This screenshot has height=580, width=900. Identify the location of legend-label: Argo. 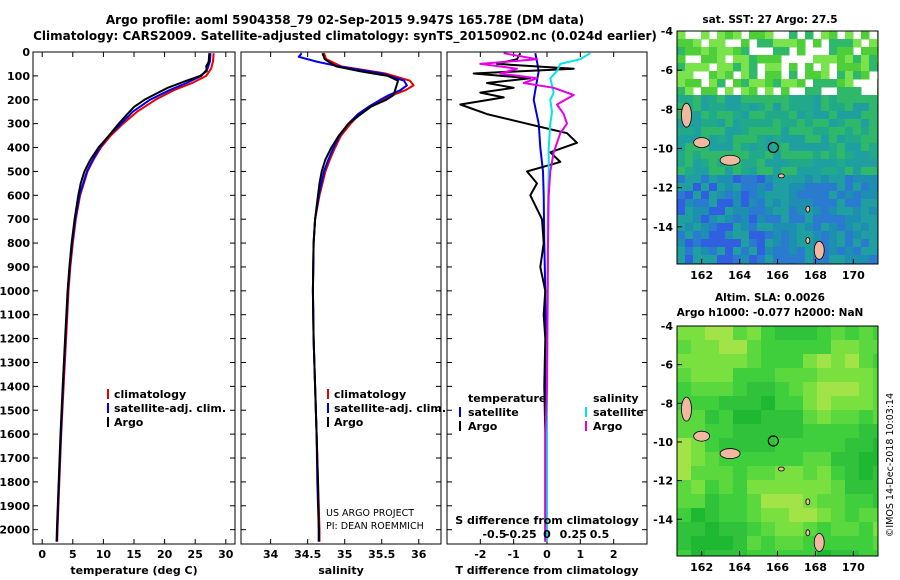
(349, 422).